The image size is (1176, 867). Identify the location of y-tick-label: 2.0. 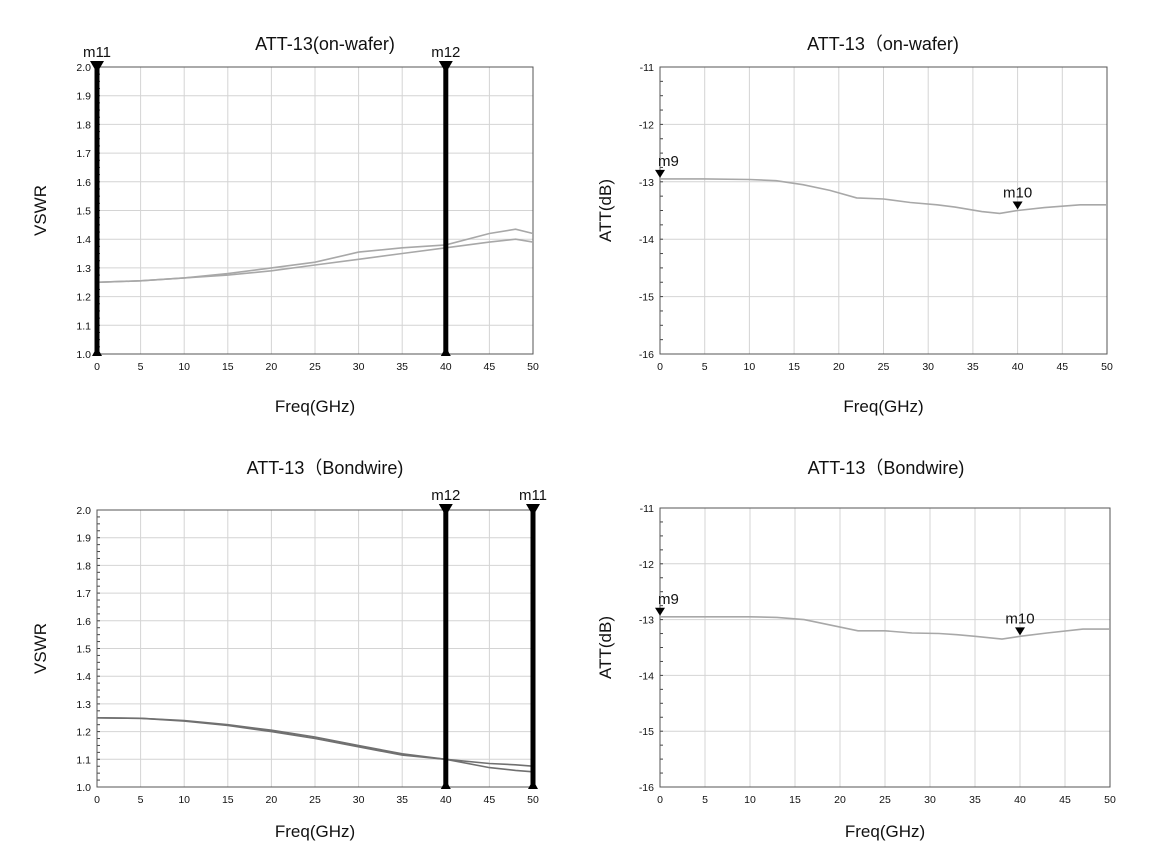
(83, 68).